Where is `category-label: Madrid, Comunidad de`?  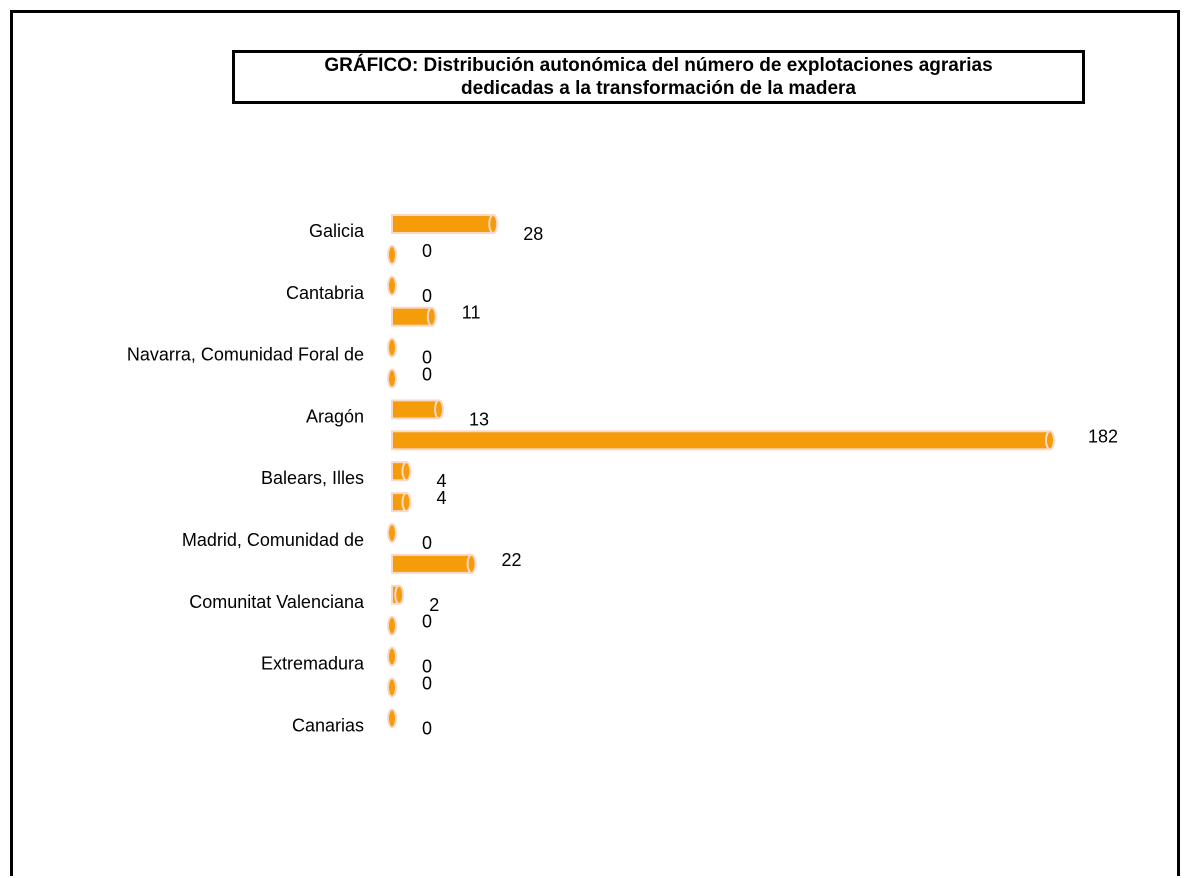 category-label: Madrid, Comunidad de is located at coordinates (273, 540).